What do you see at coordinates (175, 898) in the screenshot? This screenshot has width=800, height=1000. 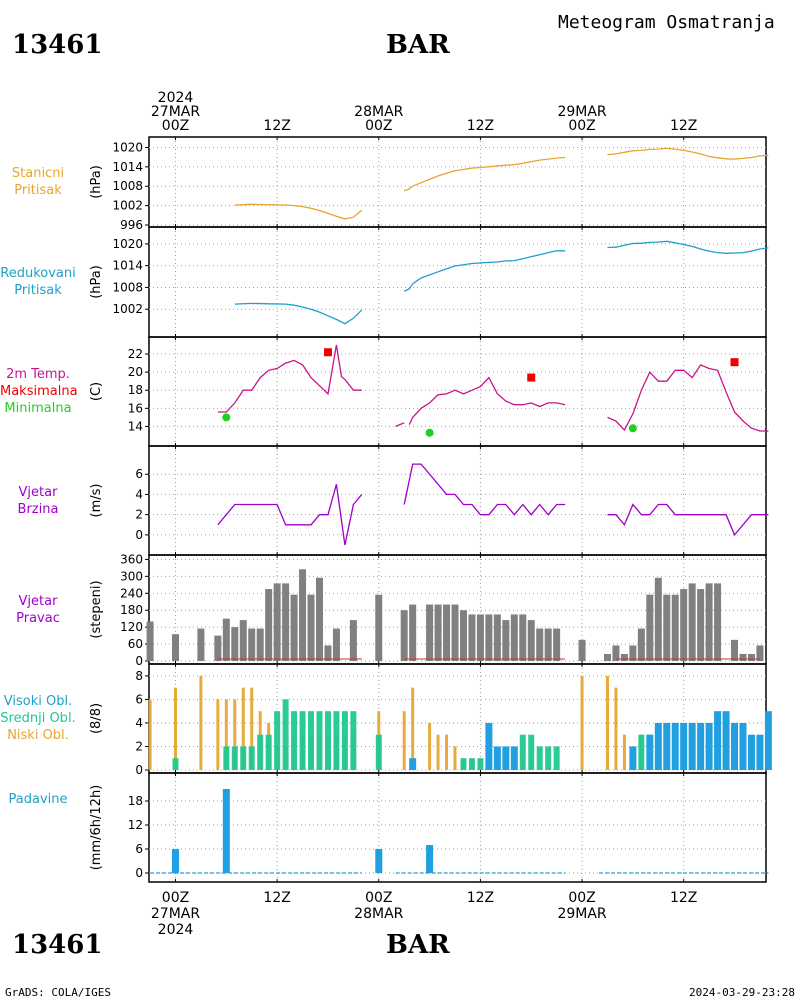 I see `time-label-bottom: 00Z` at bounding box center [175, 898].